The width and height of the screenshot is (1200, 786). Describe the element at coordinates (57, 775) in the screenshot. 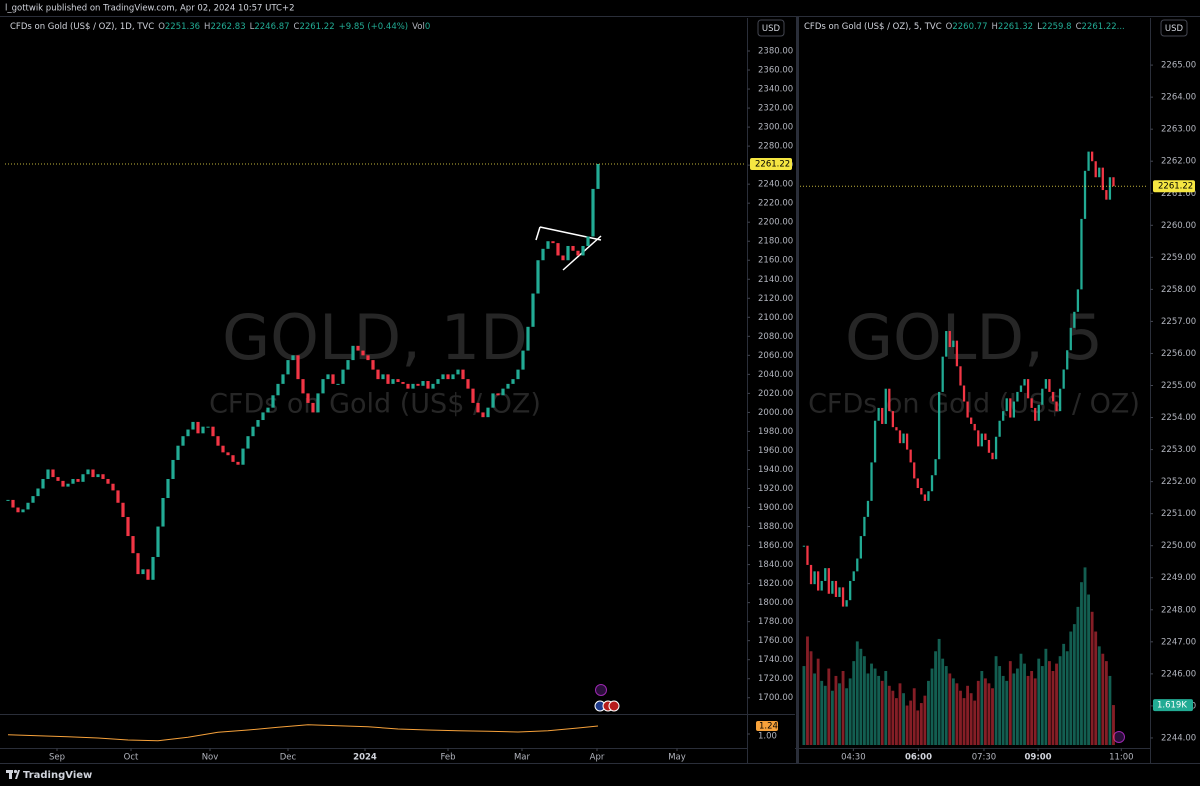

I see `brand-name: TradingView` at that location.